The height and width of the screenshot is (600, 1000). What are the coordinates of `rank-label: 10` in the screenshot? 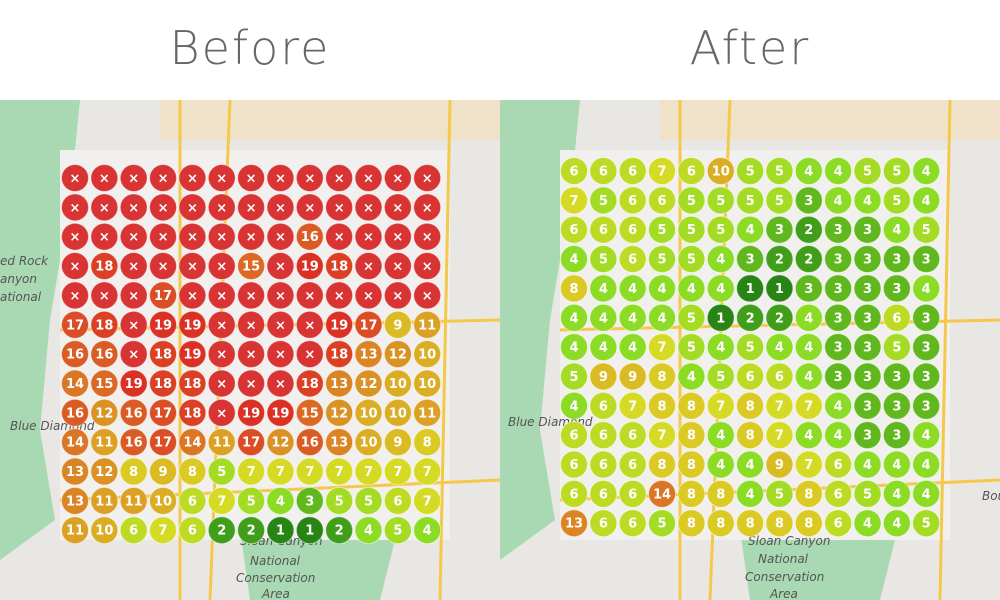 It's located at (398, 384).